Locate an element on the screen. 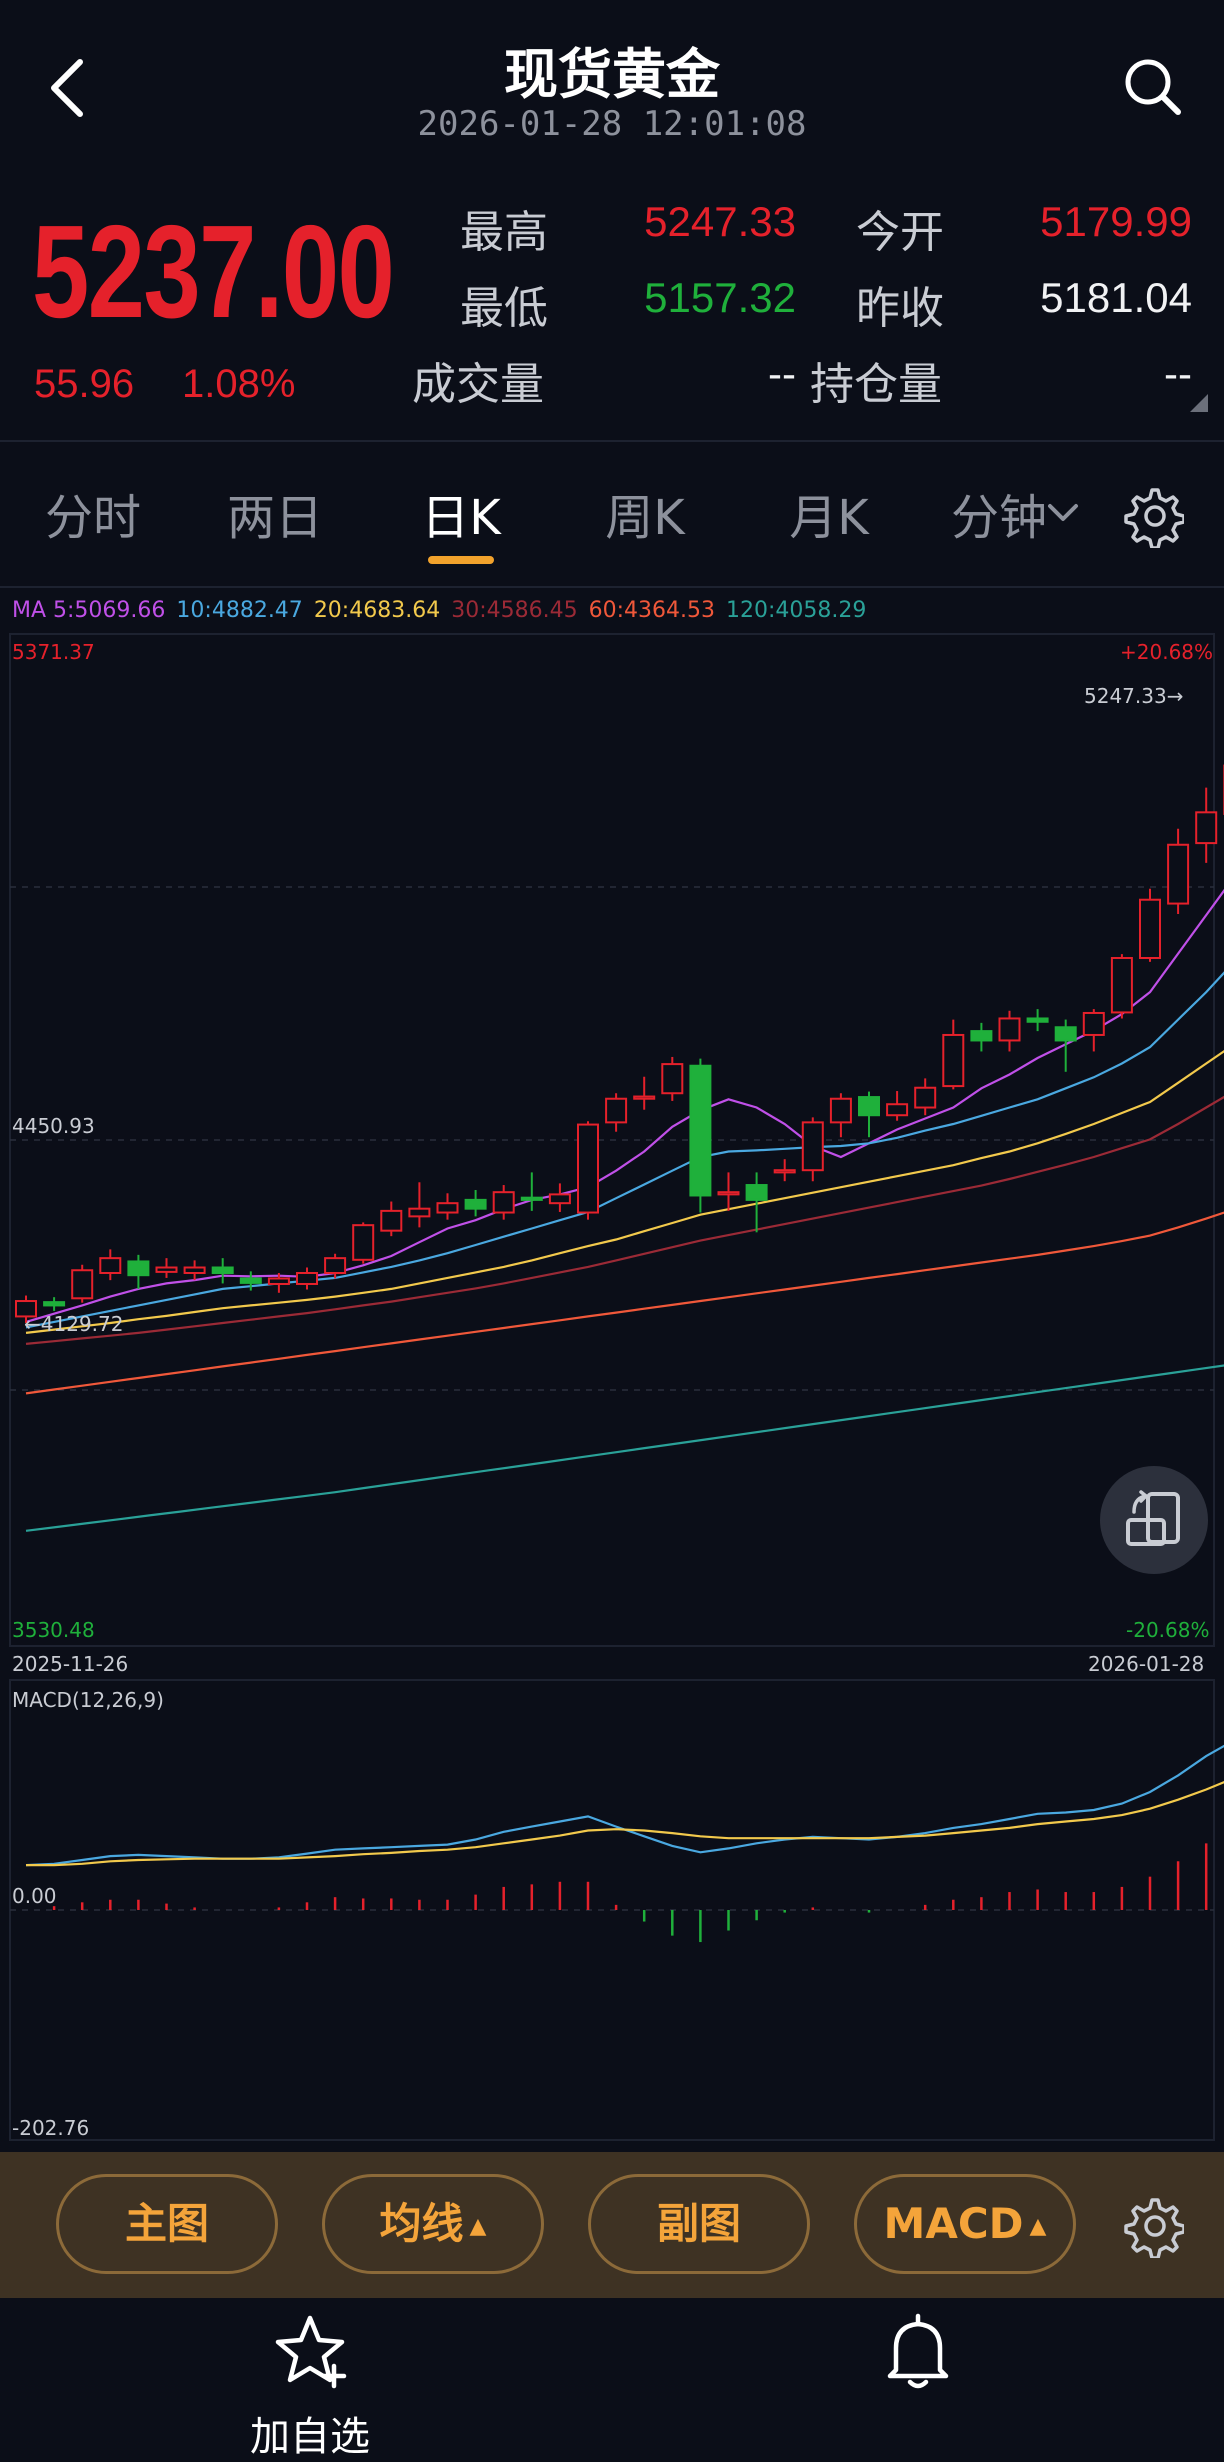 This screenshot has width=1224, height=2462. macd-label: MACD is located at coordinates (953, 2223).